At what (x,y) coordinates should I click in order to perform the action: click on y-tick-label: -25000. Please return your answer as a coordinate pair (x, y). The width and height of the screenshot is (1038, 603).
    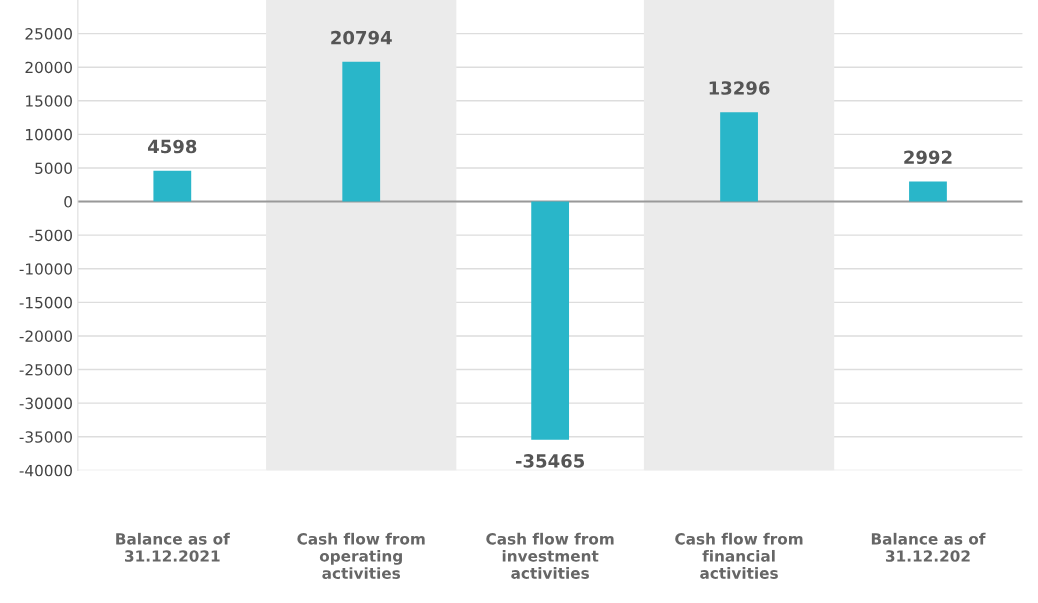
    Looking at the image, I should click on (45, 370).